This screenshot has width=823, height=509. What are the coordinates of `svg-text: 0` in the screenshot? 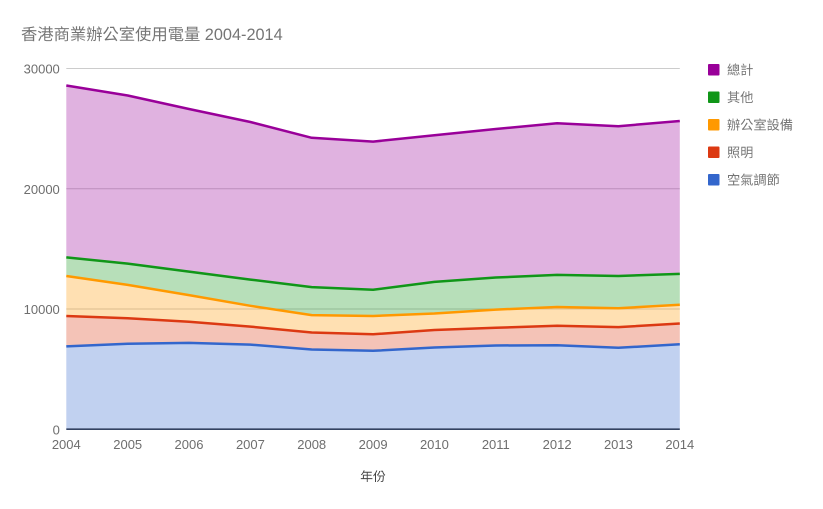 It's located at (56, 429).